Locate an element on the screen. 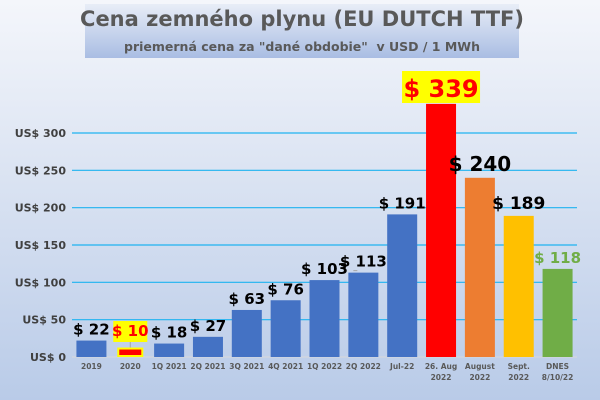 Image resolution: width=600 pixels, height=400 pixels. data-label: $ 76 is located at coordinates (285, 289).